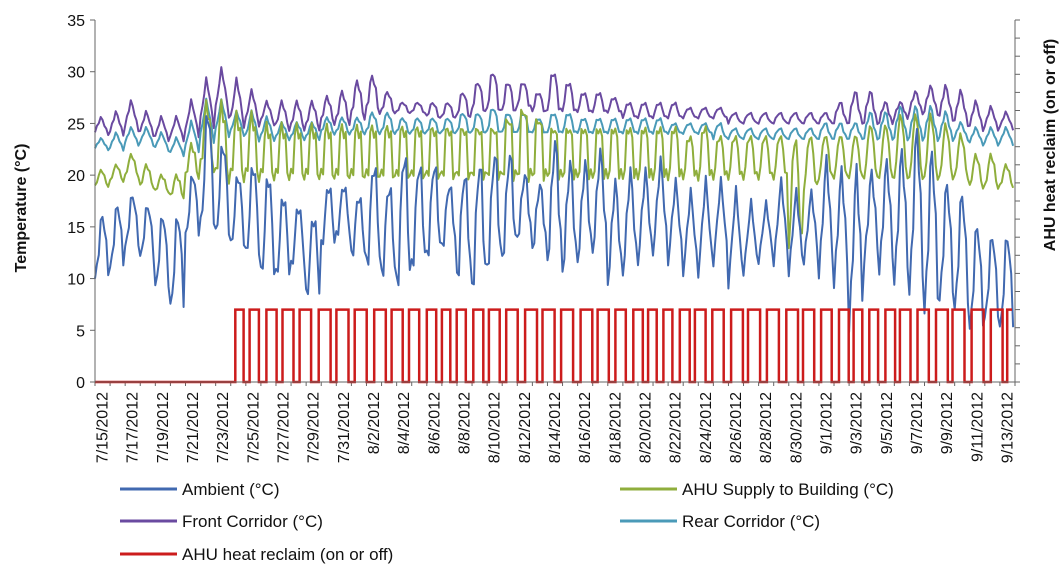 This screenshot has height=571, width=1062. What do you see at coordinates (1007, 427) in the screenshot?
I see `x-tick-label: 9/13/2012` at bounding box center [1007, 427].